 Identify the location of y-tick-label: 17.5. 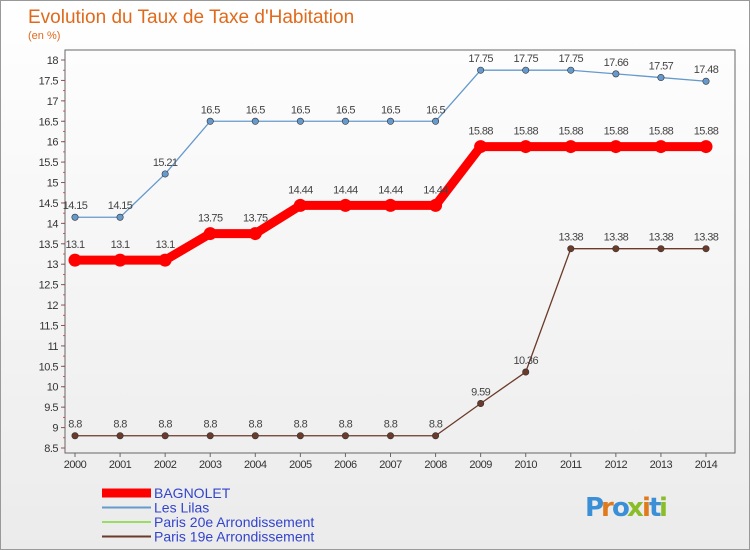
(49, 81).